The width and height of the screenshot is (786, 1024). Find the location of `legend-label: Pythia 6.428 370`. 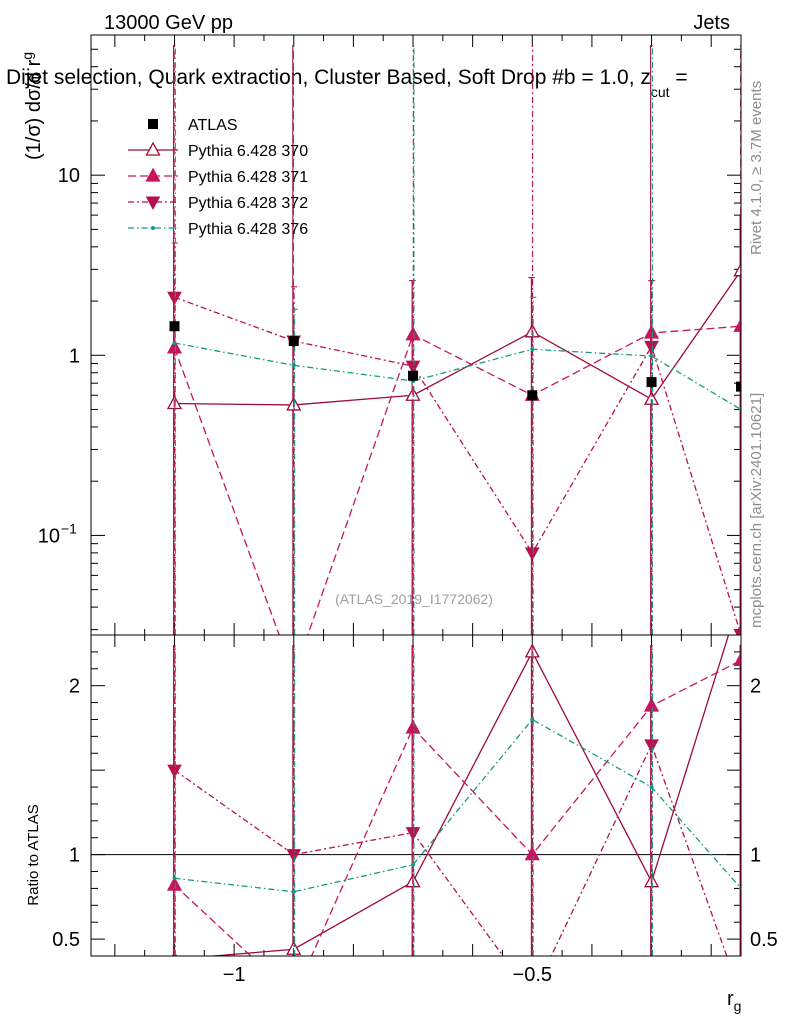

legend-label: Pythia 6.428 370 is located at coordinates (248, 151).